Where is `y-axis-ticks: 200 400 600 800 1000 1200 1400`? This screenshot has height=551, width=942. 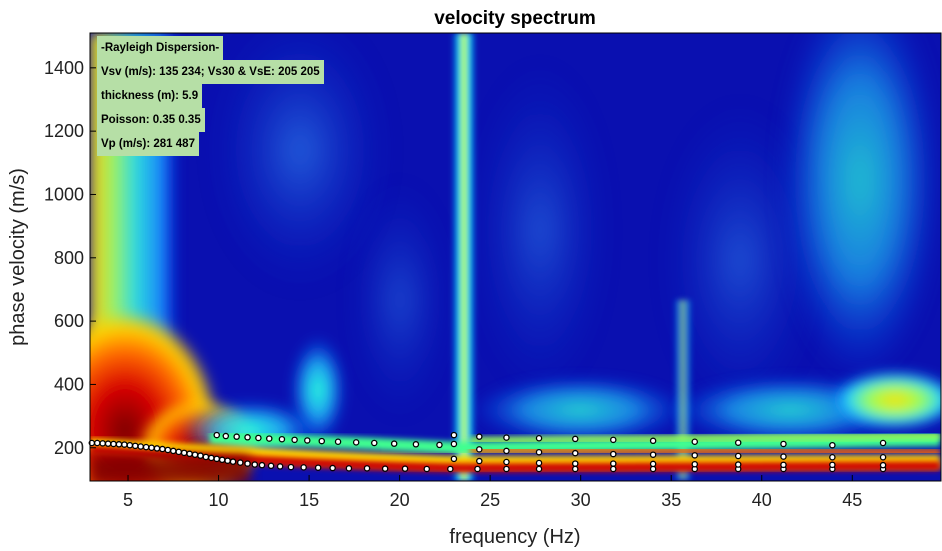 y-axis-ticks: 200 400 600 800 1000 1200 1400 is located at coordinates (70, 258).